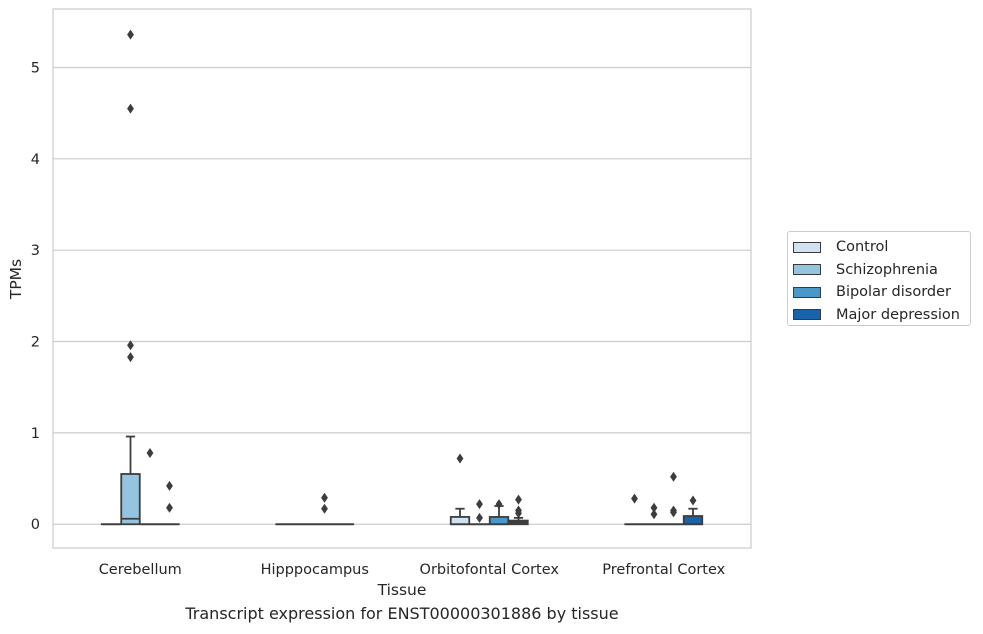 This screenshot has width=983, height=634. Describe the element at coordinates (35, 160) in the screenshot. I see `y-tick-label: 4` at that location.